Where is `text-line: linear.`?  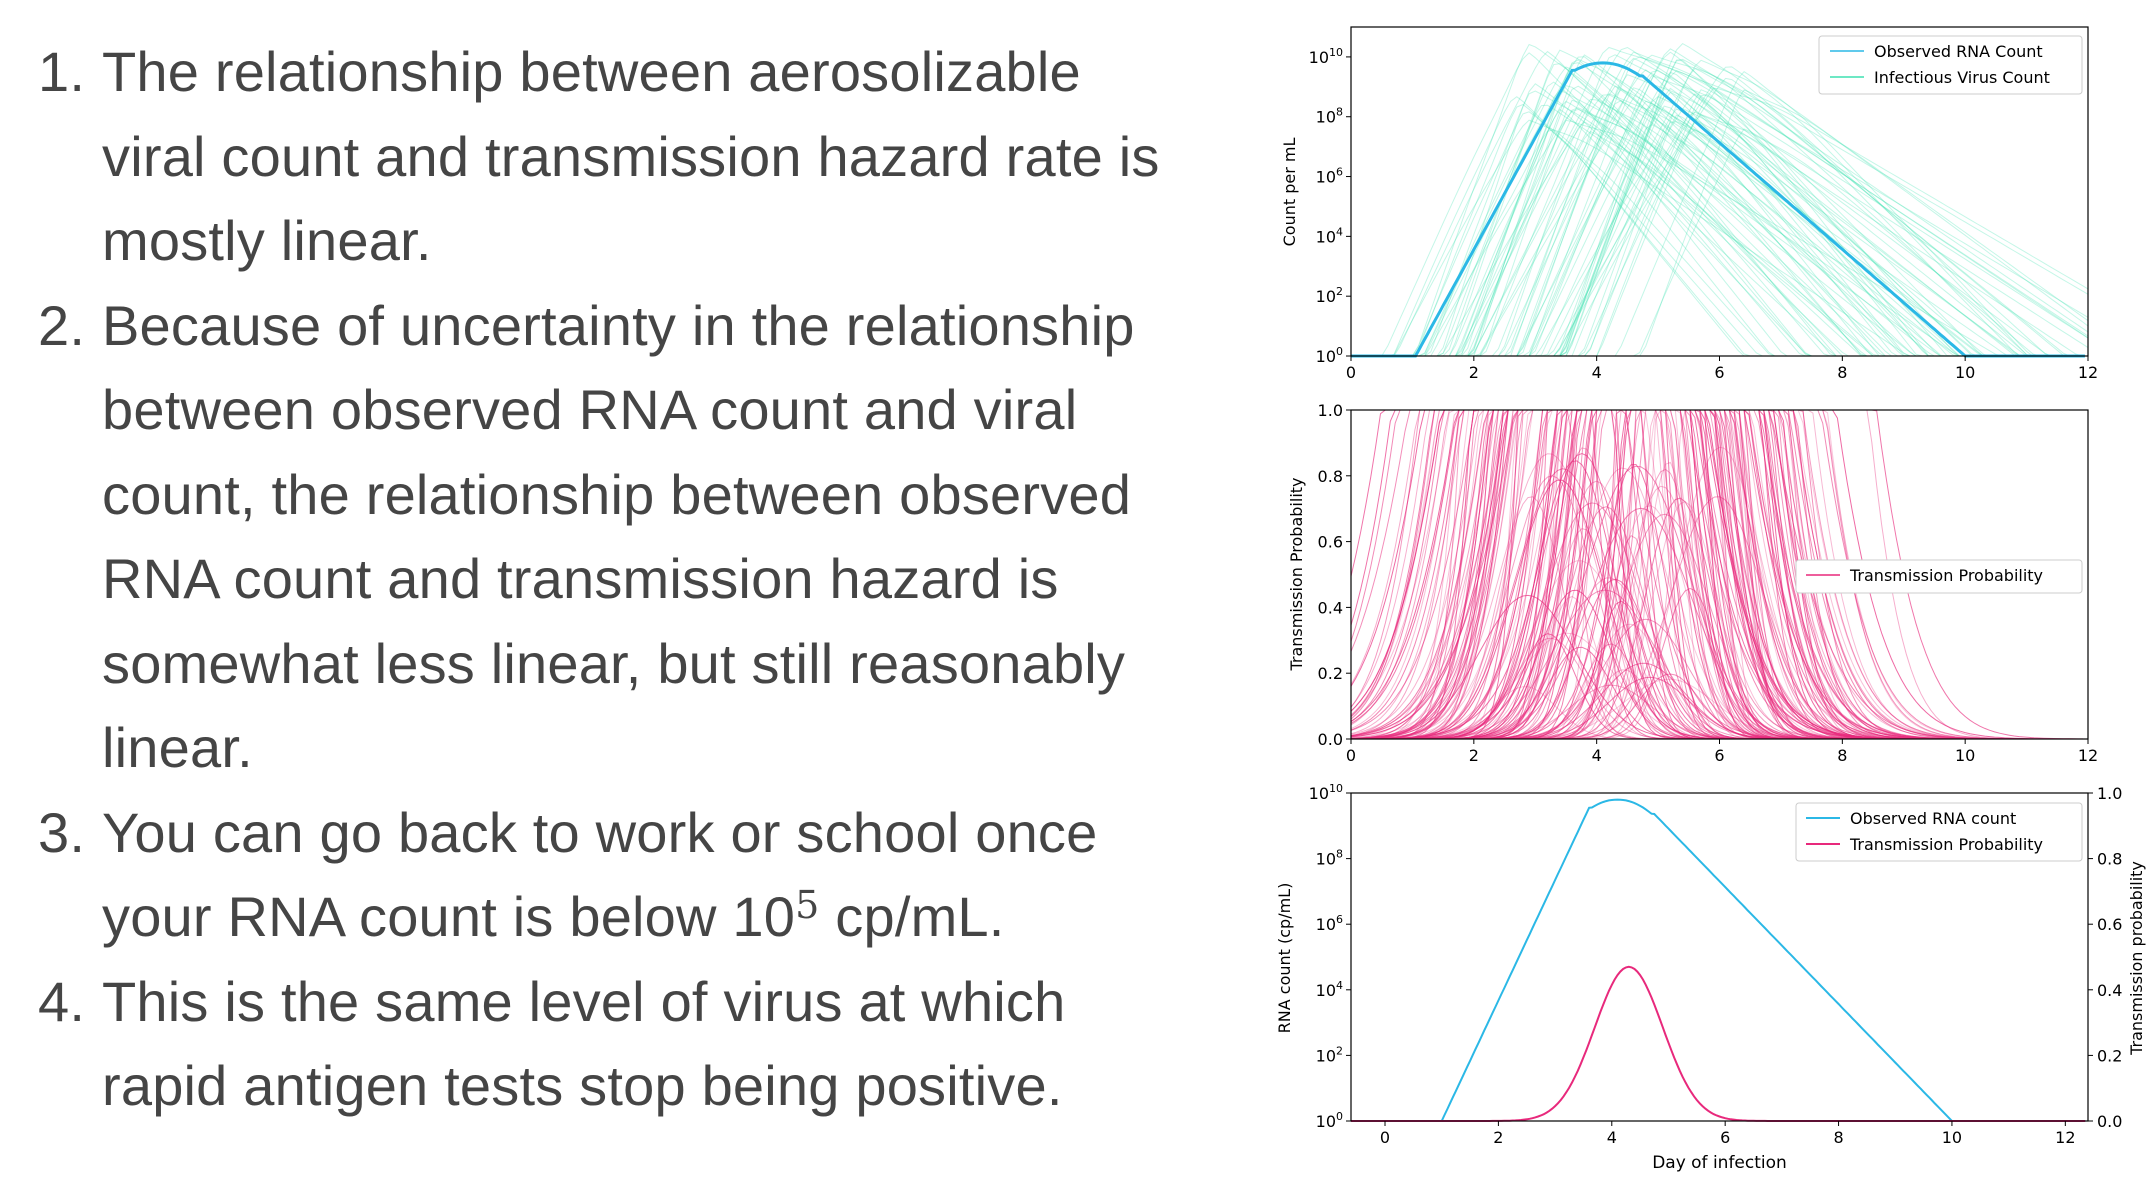
text-line: linear. is located at coordinates (177, 747).